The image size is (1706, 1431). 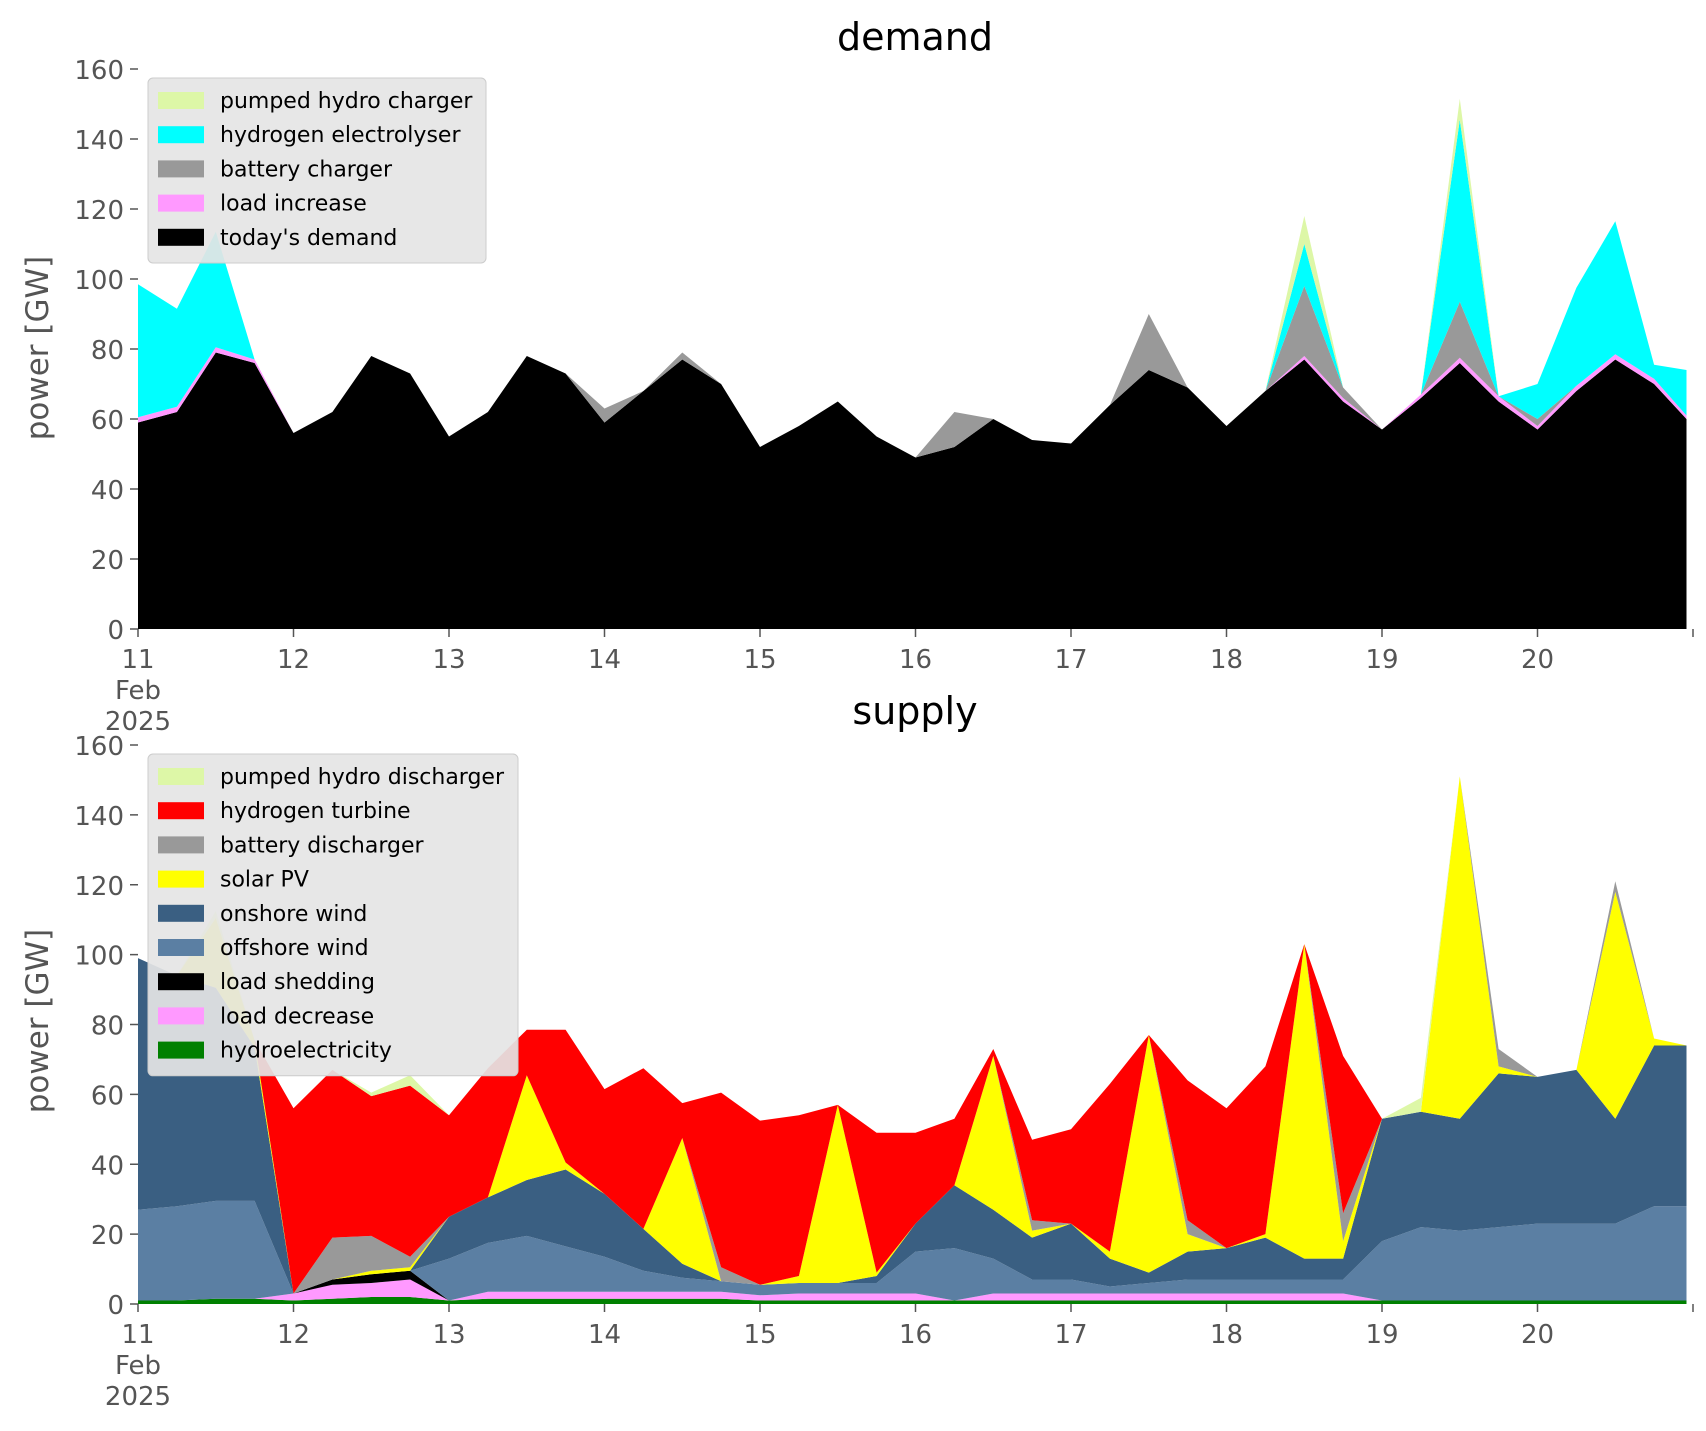 I want to click on demand-y-axis: 0 20 40 60 80 100 120 140 160, so click(x=106, y=351).